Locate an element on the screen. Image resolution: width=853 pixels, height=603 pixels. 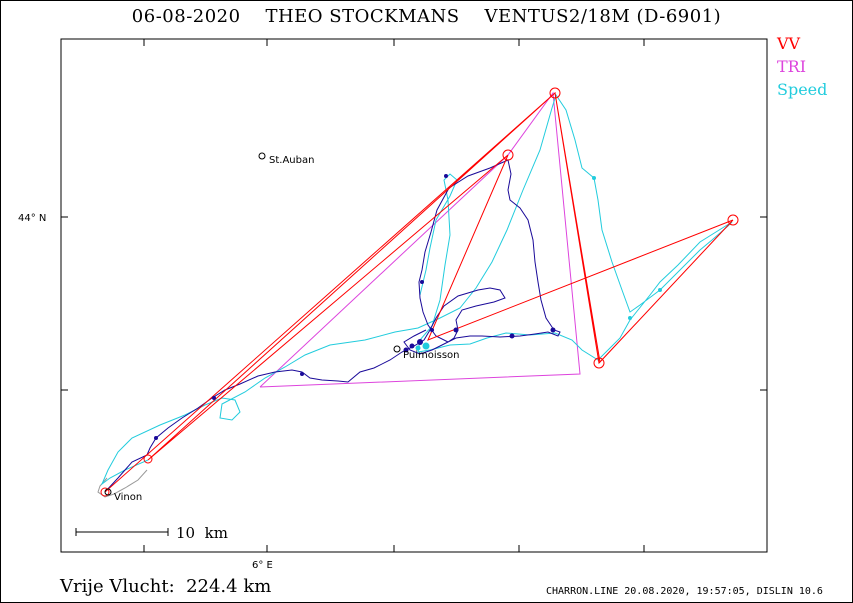
scale-bar is located at coordinates (122, 532).